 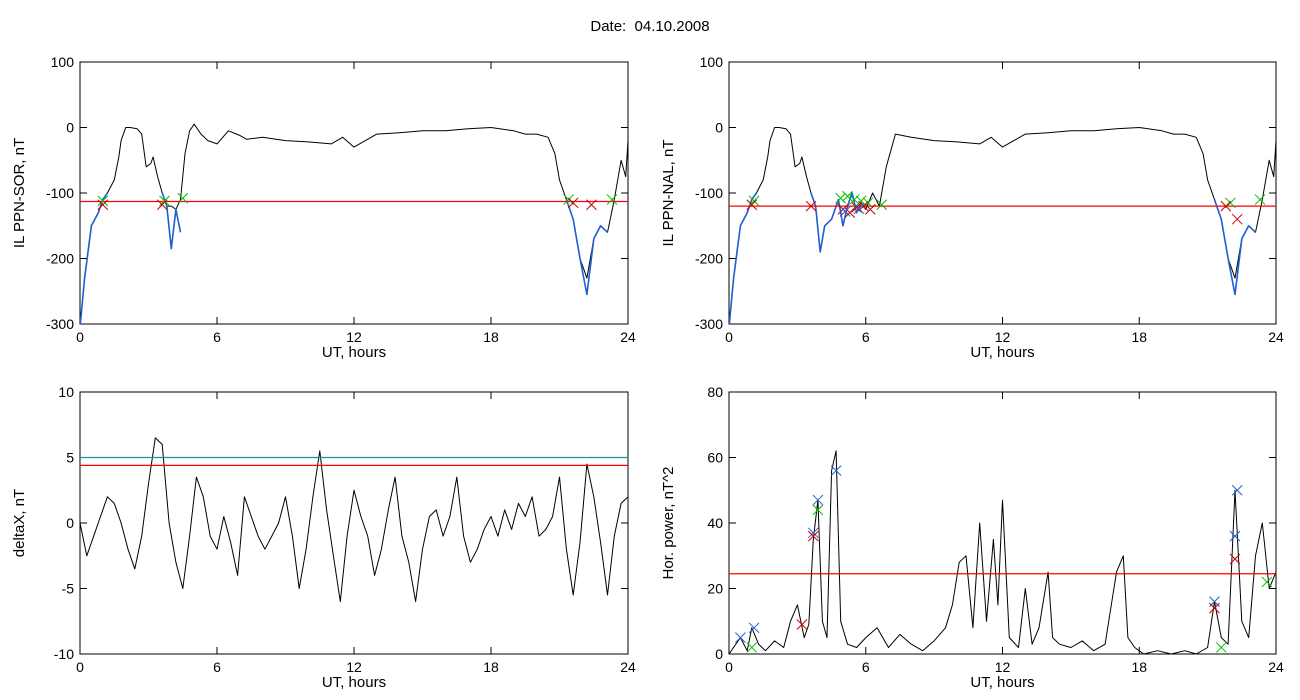 I want to click on y-axis-label: IL PPN-NAL, nT, so click(x=668, y=193).